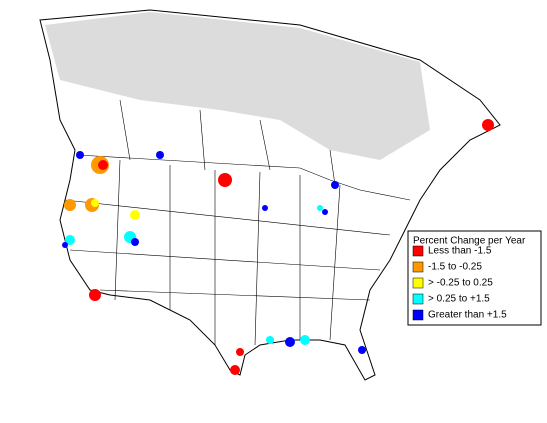  I want to click on legend-box, so click(474, 278).